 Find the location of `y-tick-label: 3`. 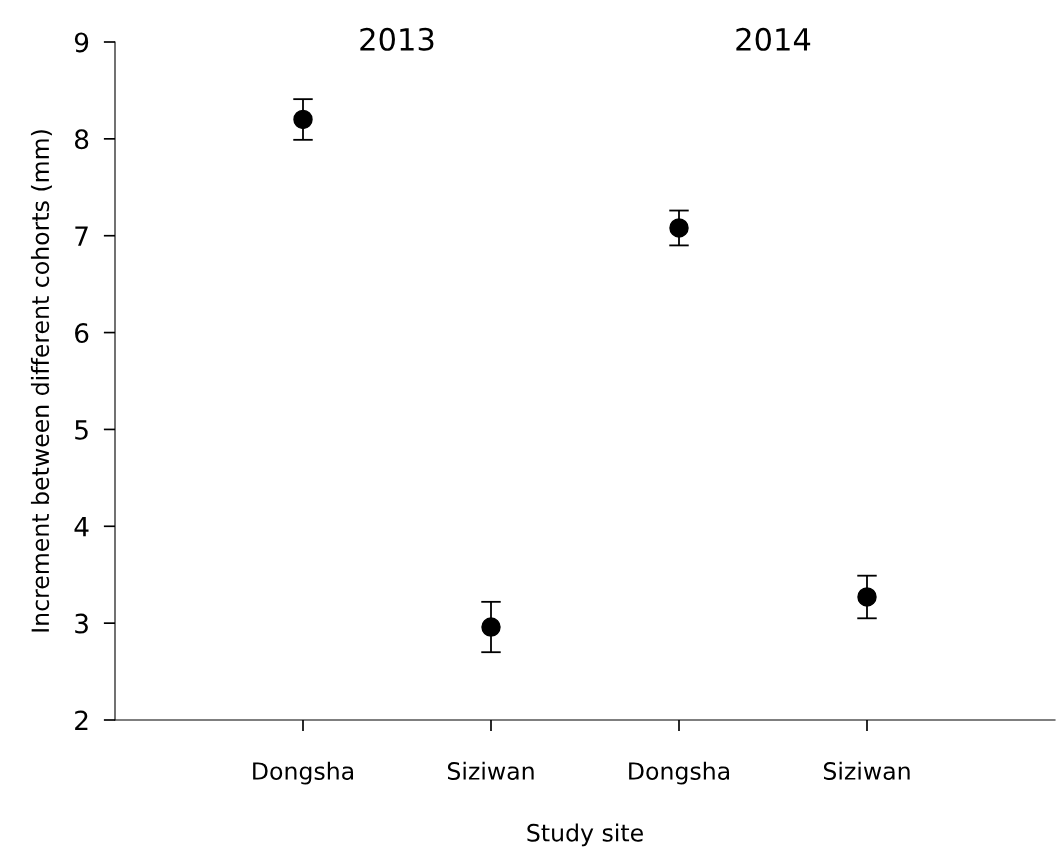

y-tick-label: 3 is located at coordinates (81, 623).